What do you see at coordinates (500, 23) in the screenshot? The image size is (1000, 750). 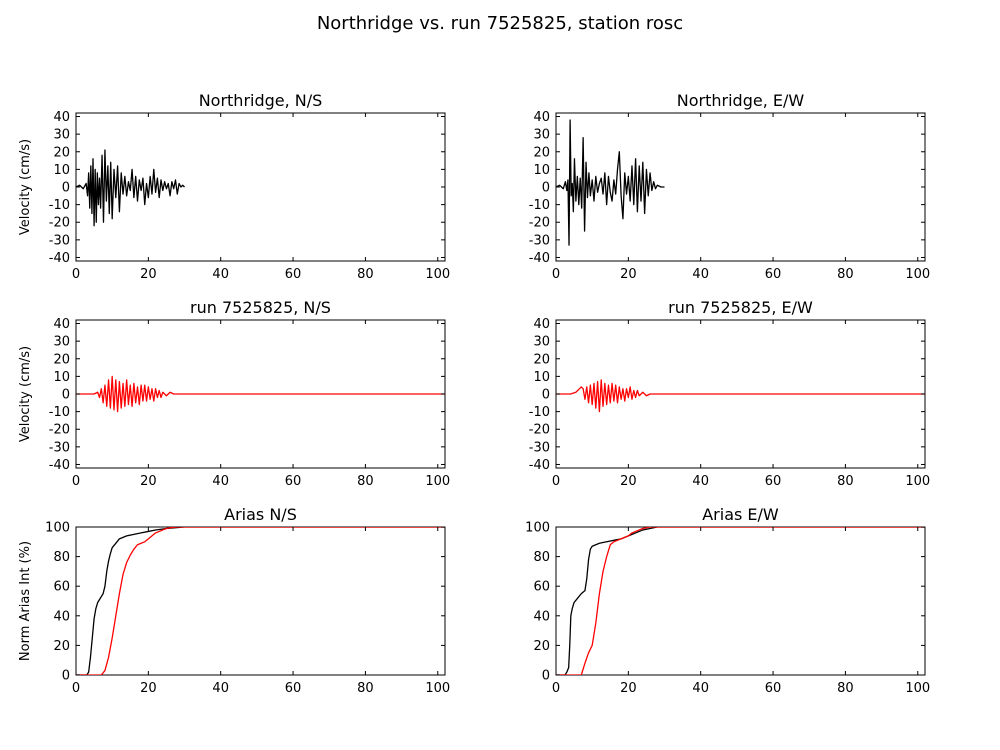 I see `figure-title: Northridge vs. run 7525825, station rosc` at bounding box center [500, 23].